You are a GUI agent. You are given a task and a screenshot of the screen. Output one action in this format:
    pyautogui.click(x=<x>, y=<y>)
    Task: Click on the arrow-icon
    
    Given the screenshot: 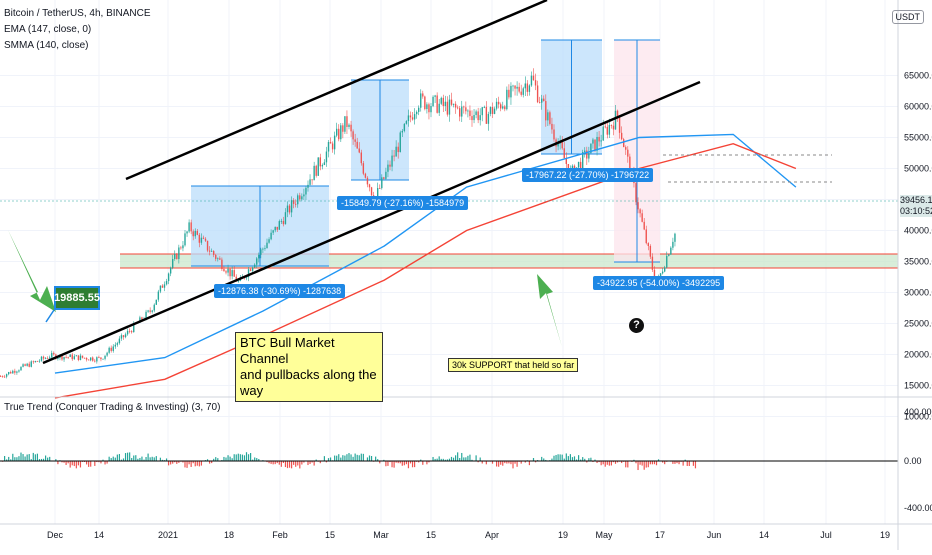 What is the action you would take?
    pyautogui.click(x=549, y=310)
    